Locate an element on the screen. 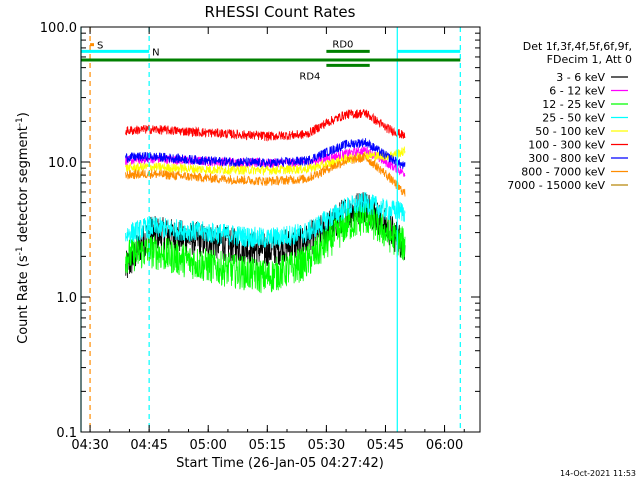  y-tick-label-1-0: 1.0 is located at coordinates (66, 298).